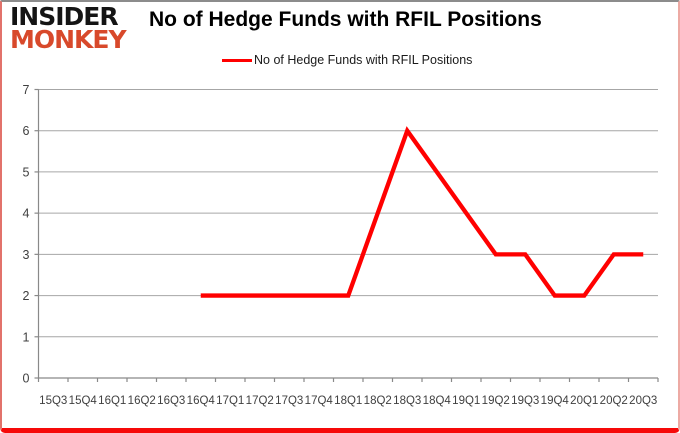  What do you see at coordinates (26, 379) in the screenshot?
I see `y-tick-label-0: 0` at bounding box center [26, 379].